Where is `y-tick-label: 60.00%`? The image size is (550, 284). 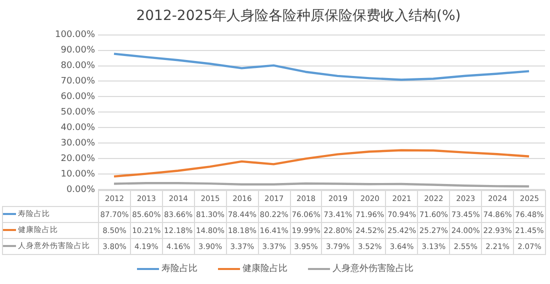
y-tick-label: 60.00% is located at coordinates (78, 97).